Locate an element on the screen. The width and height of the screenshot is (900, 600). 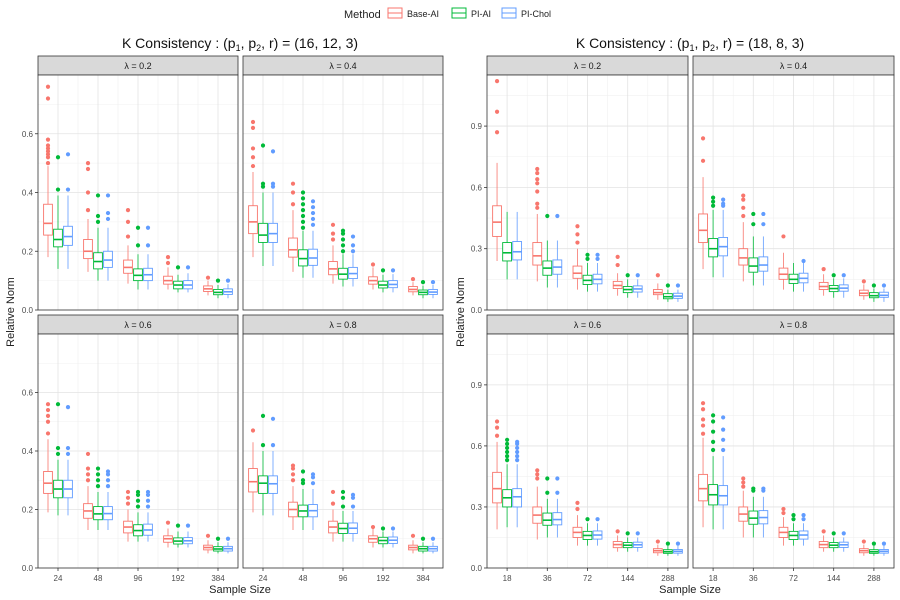
facet-strip-label-c0-f1: λ = 0.4 is located at coordinates (342, 66).